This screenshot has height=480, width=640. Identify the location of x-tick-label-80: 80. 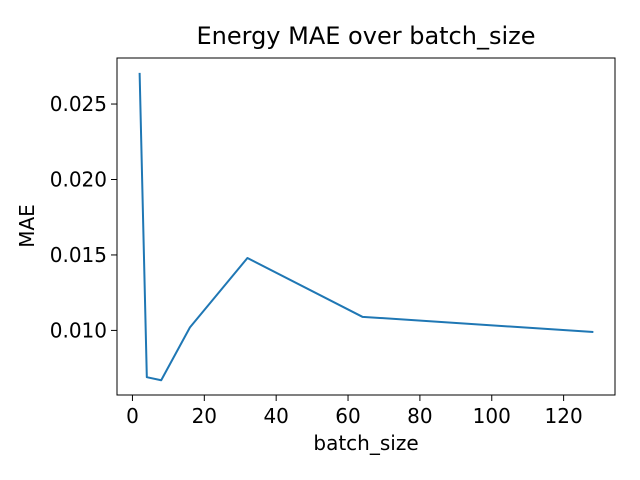
(419, 416).